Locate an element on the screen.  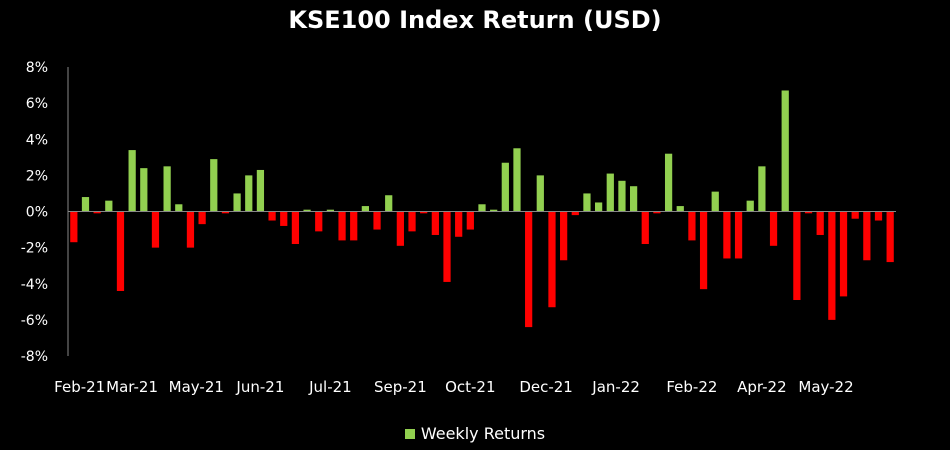
x-tick-label: Jul-21 is located at coordinates (330, 387).